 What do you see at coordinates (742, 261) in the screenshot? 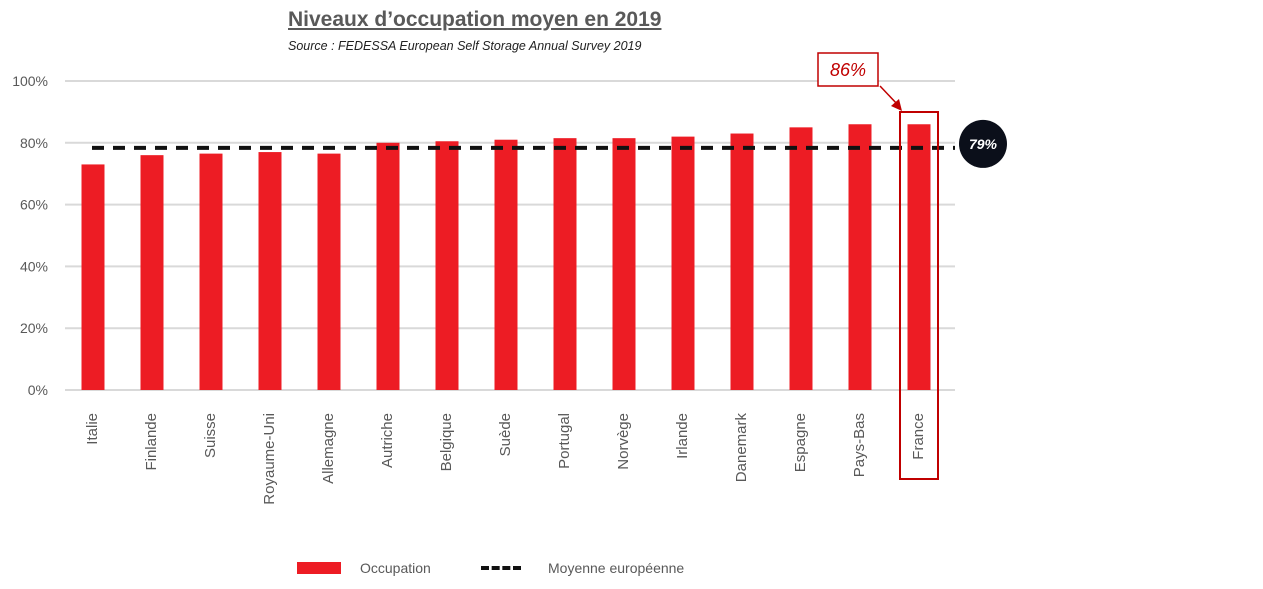
I see `bar-danemark` at bounding box center [742, 261].